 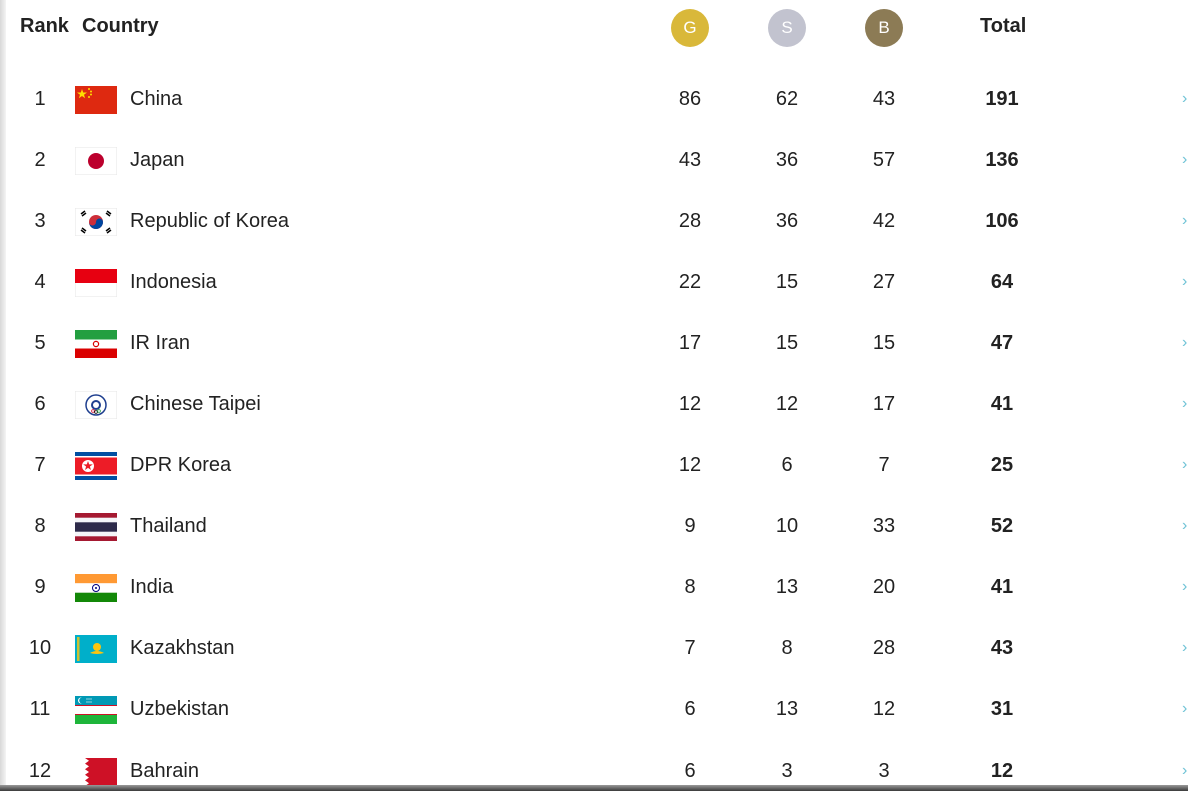 I want to click on table-row: 4 Indonesia 22 15 27 64 ›, so click(x=597, y=282).